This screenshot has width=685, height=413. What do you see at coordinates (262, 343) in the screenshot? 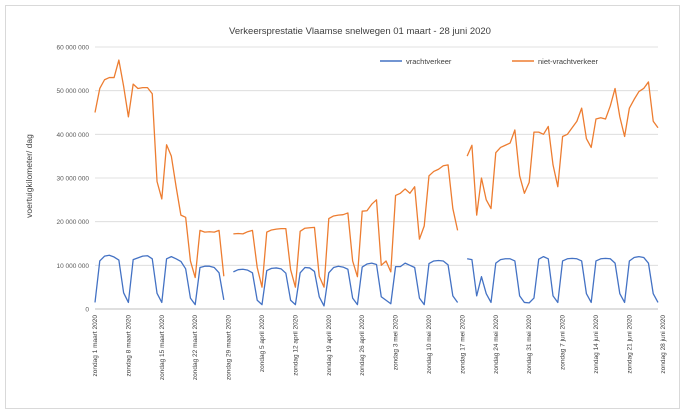
I see `x-tick-label: zondag 5 april 2020` at bounding box center [262, 343].